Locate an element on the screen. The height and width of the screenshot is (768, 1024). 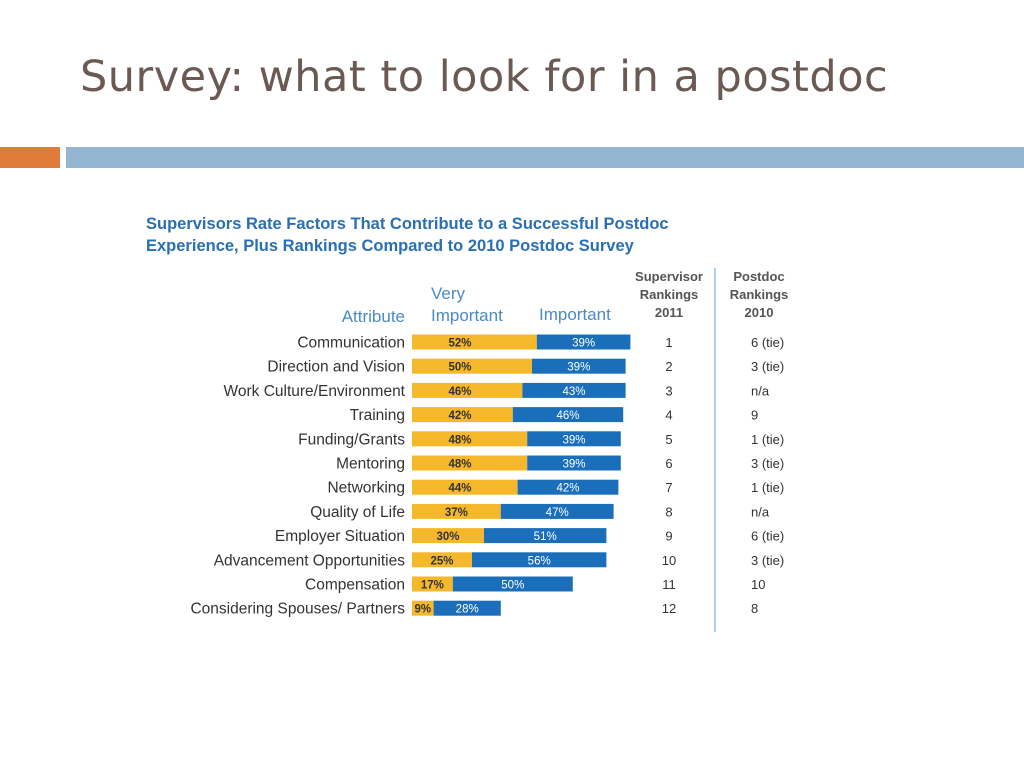
supervisor-ranking-value: 3 is located at coordinates (668, 390).